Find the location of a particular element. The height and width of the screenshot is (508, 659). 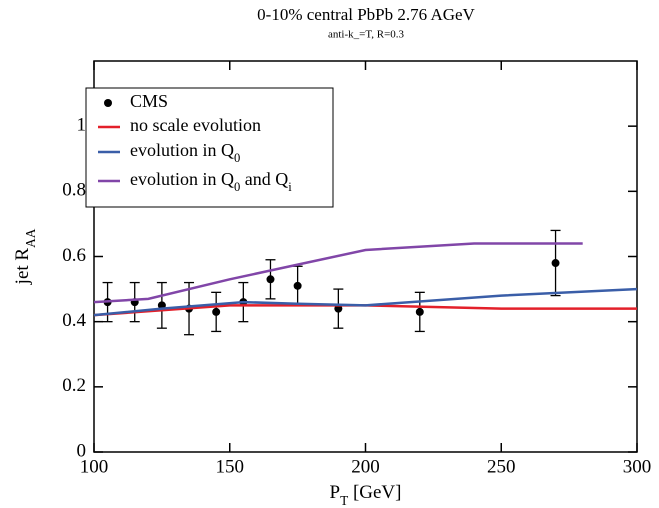

legend-label: CMS is located at coordinates (149, 101).